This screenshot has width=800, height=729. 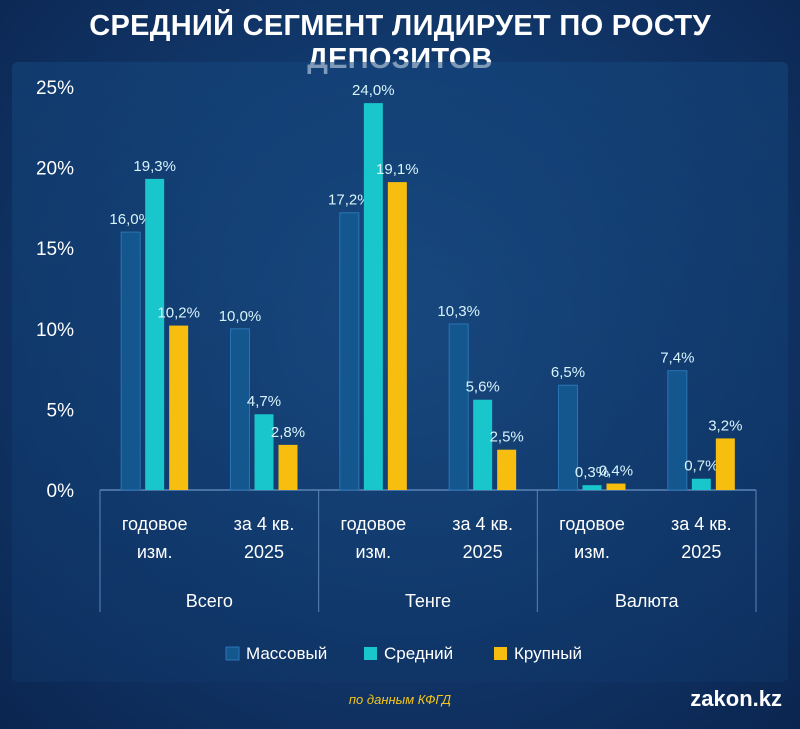 I want to click on bar-value-label: 0,7%, so click(x=701, y=466).